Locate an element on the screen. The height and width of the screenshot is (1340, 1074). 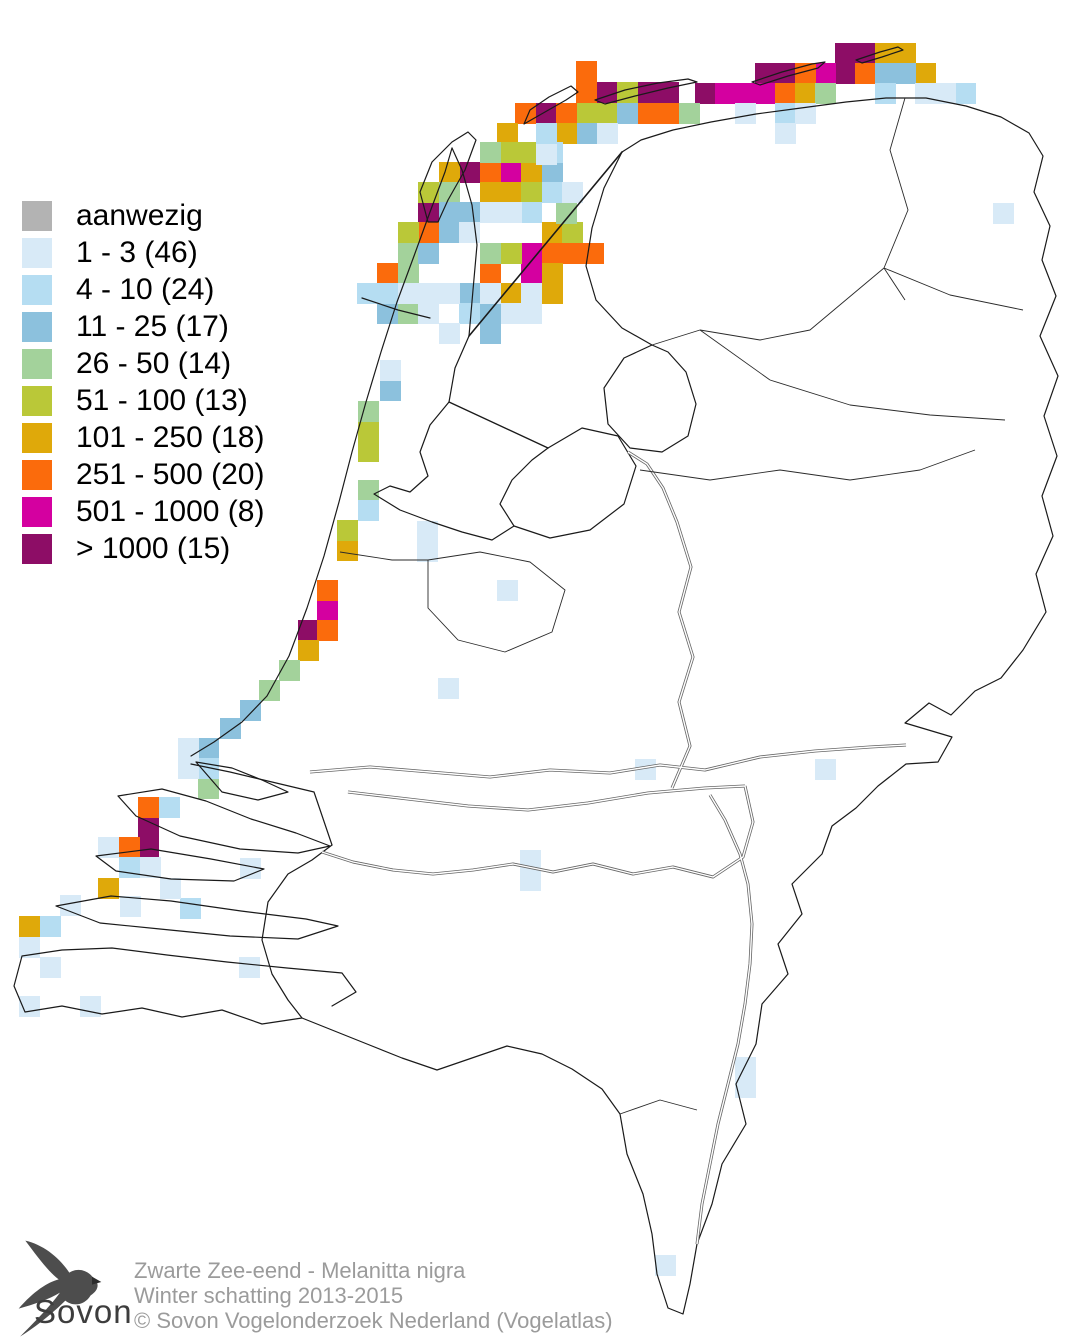
legend-label: 11 - 25 (17) is located at coordinates (152, 326).